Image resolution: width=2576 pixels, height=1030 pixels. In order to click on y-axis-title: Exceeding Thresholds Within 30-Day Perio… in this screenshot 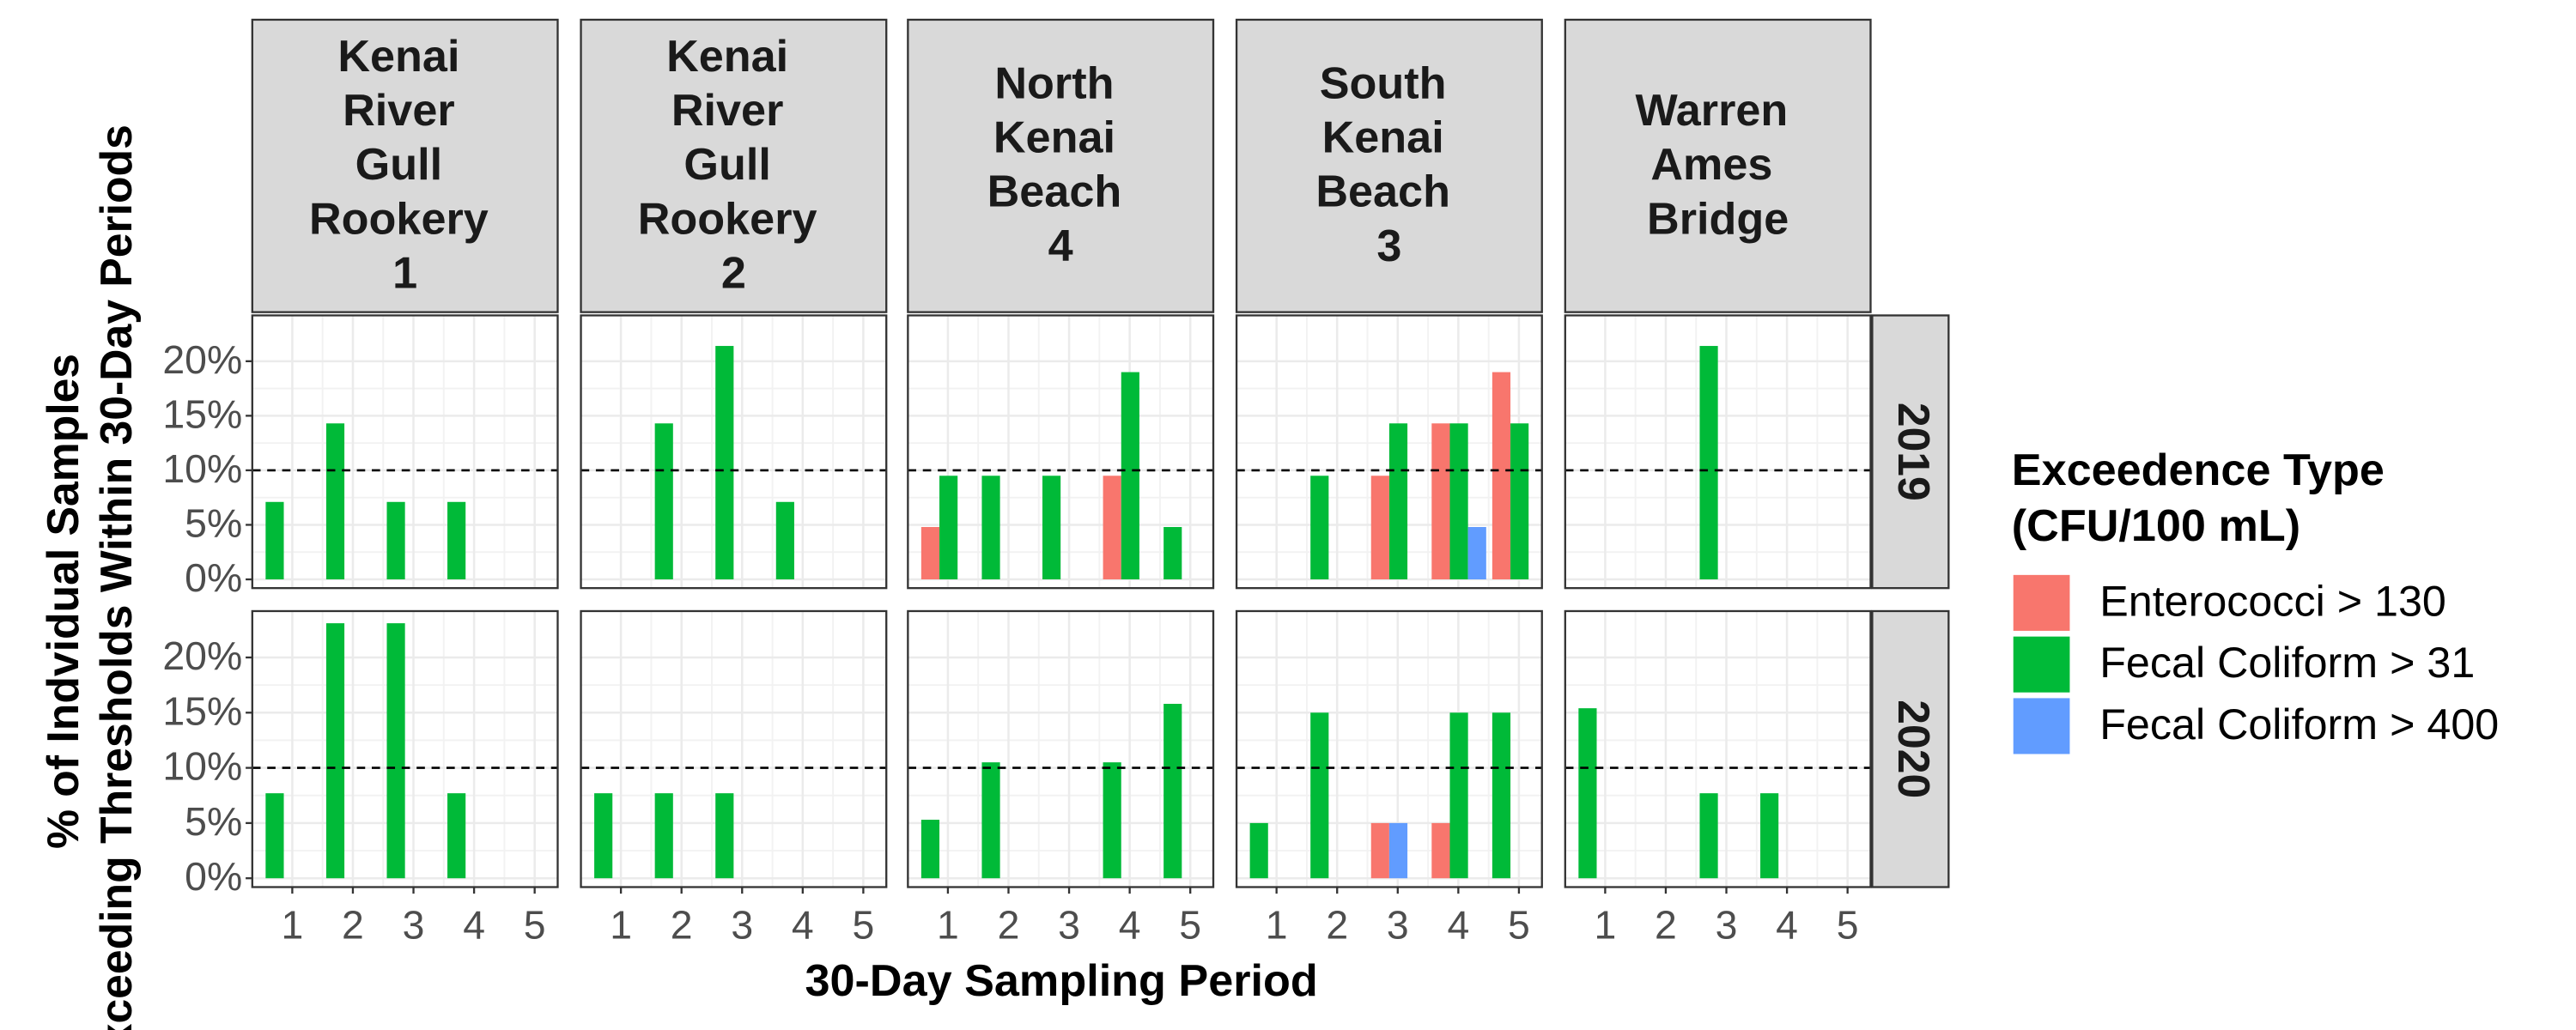, I will do `click(117, 577)`.